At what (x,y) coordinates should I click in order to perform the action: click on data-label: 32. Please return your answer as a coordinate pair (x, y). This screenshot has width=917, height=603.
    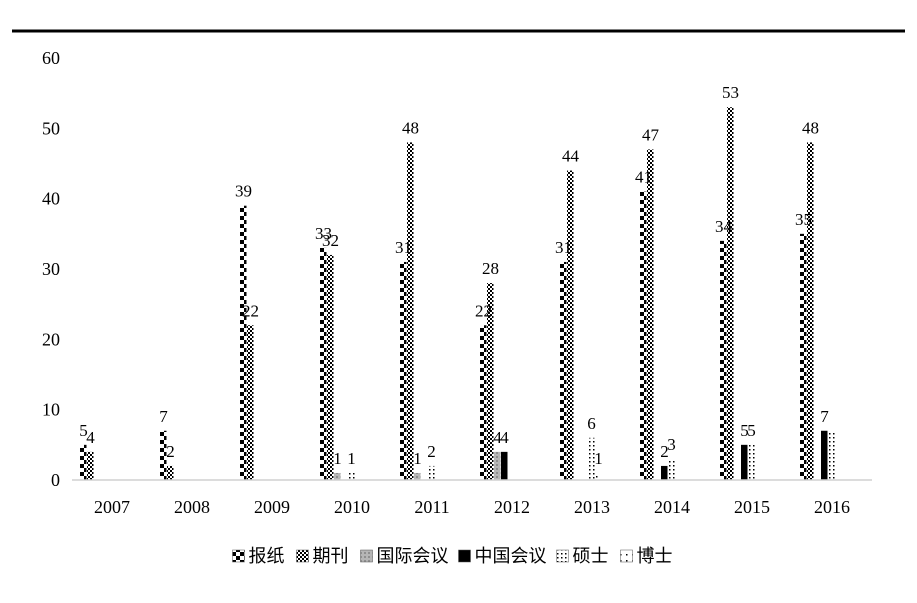
    Looking at the image, I should click on (330, 240).